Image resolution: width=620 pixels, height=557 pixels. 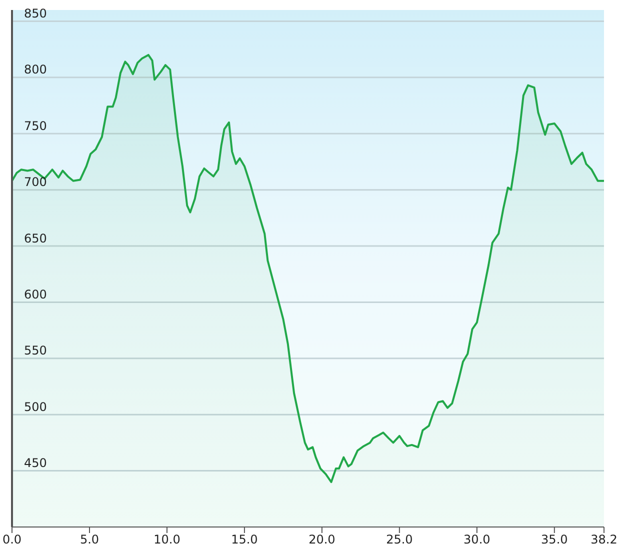 I want to click on x-tick-label: 35.0, so click(x=554, y=539).